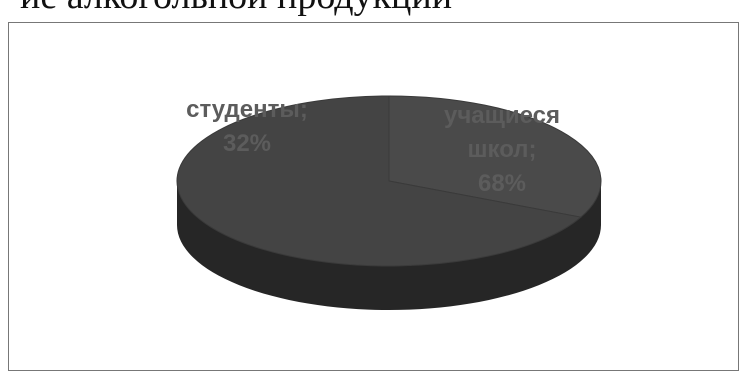  What do you see at coordinates (247, 143) in the screenshot?
I see `pie-slice-label-line: 32%` at bounding box center [247, 143].